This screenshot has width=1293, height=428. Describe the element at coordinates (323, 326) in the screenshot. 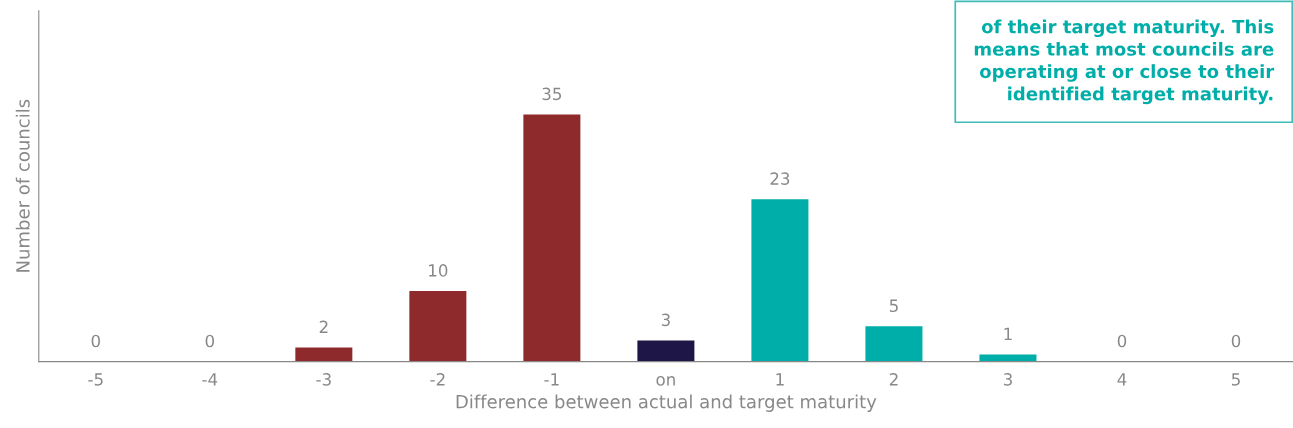

I see `data-label: 2` at that location.